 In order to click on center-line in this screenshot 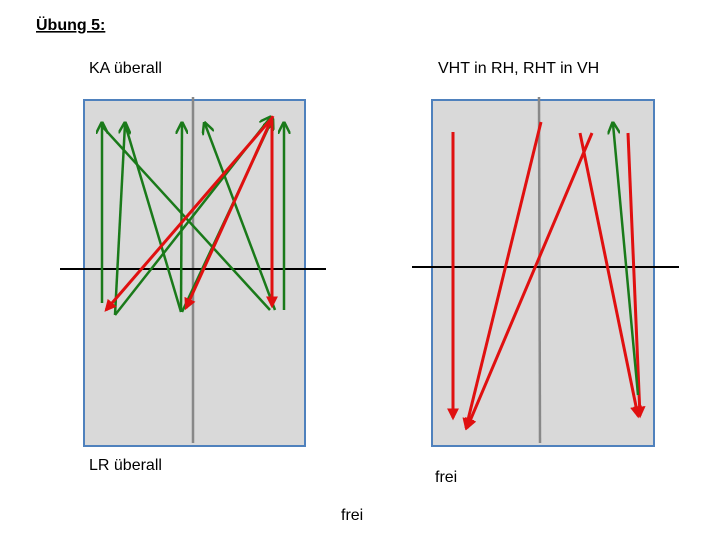, I will do `click(539, 270)`.